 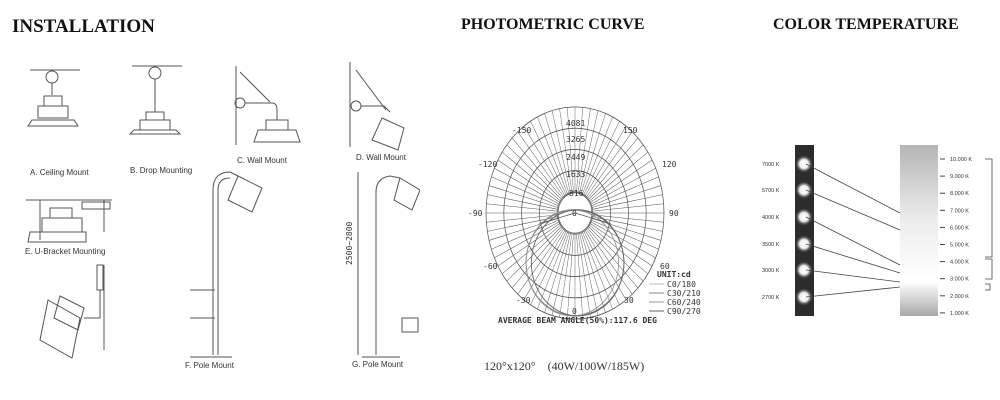 I want to click on installation-title: INSTALLATION, so click(x=83, y=26).